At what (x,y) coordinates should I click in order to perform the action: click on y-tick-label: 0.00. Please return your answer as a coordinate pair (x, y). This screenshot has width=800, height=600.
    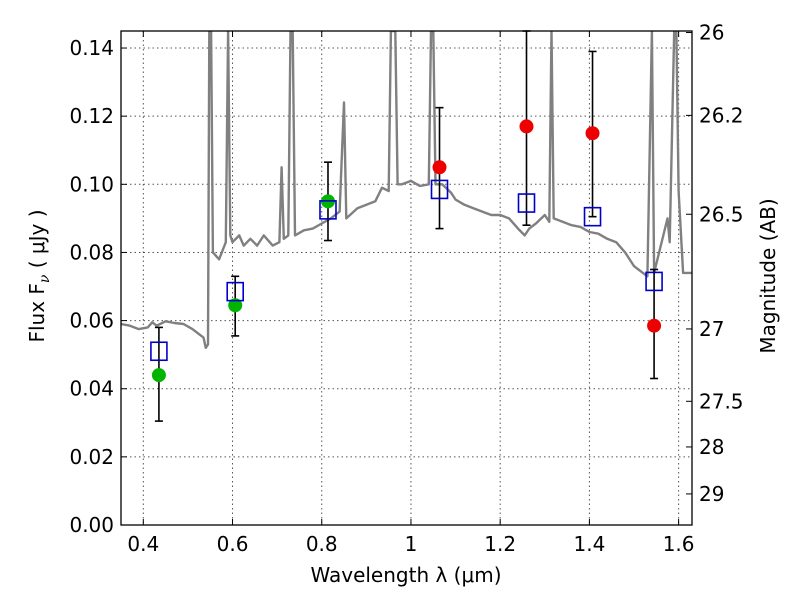
    Looking at the image, I should click on (91, 525).